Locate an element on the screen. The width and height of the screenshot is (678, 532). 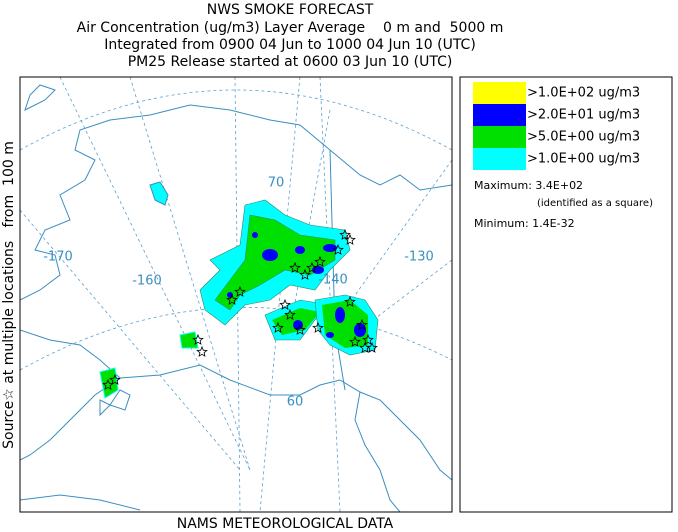
grid-label: 70 is located at coordinates (276, 183).